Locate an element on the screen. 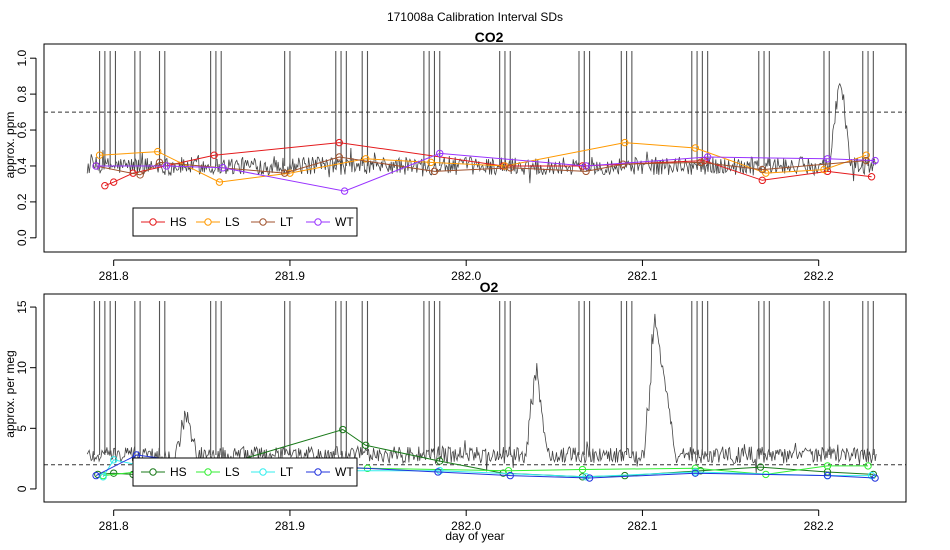 Image resolution: width=950 pixels, height=550 pixels. o2-x-tick-label: 282.1 is located at coordinates (642, 526).